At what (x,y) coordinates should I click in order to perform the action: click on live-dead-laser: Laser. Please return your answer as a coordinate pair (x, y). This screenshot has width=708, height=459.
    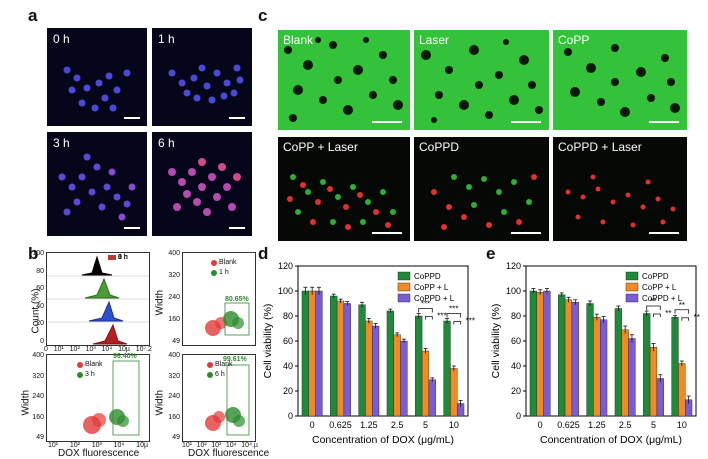
    Looking at the image, I should click on (481, 80).